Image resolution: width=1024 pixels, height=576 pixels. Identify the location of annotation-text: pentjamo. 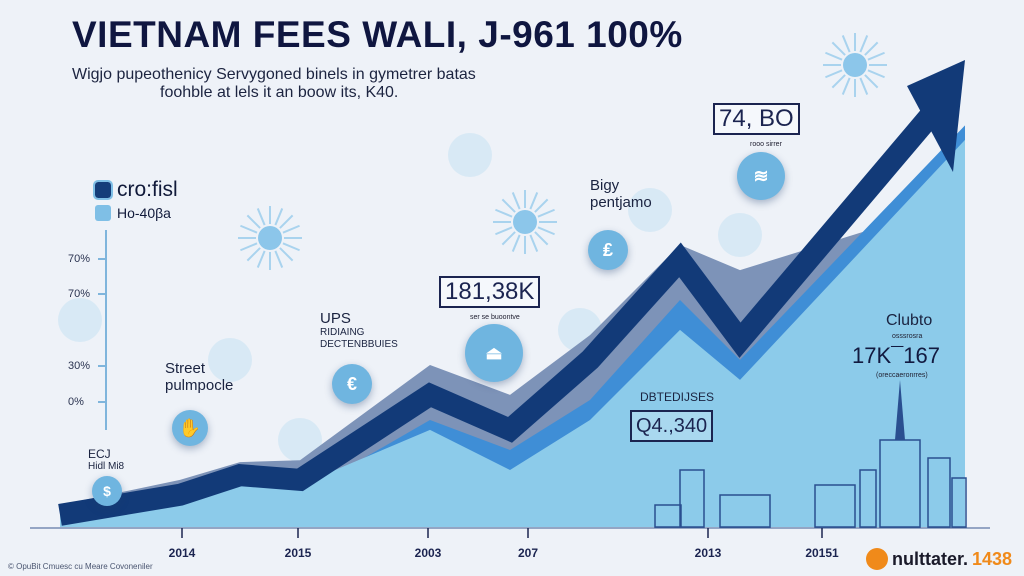
(621, 202).